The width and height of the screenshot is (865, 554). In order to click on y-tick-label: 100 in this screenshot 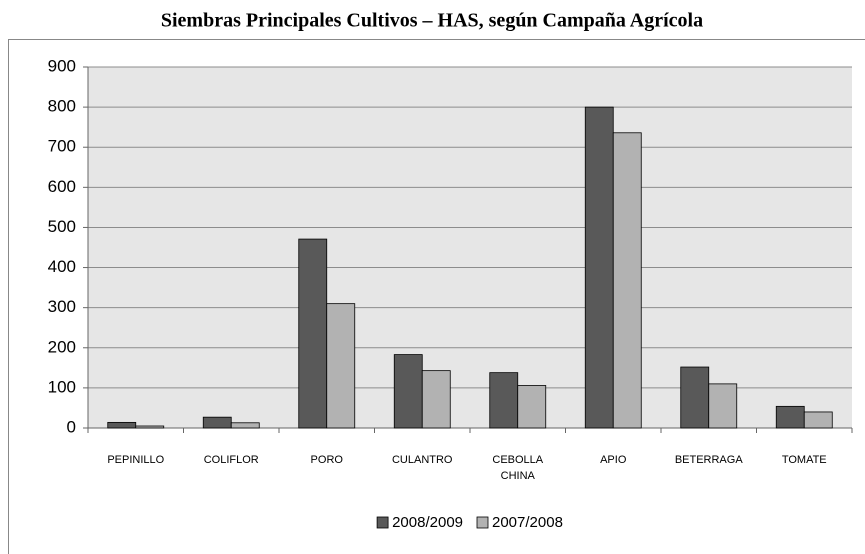, I will do `click(62, 386)`.